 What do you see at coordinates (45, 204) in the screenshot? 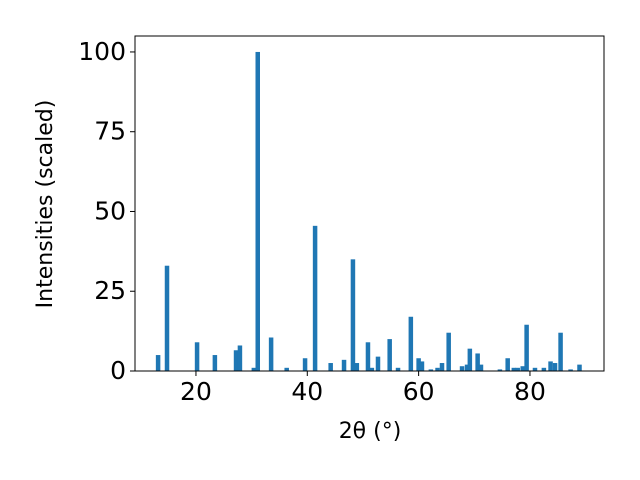
I see `y-axis-label: Intensities (scaled)` at bounding box center [45, 204].